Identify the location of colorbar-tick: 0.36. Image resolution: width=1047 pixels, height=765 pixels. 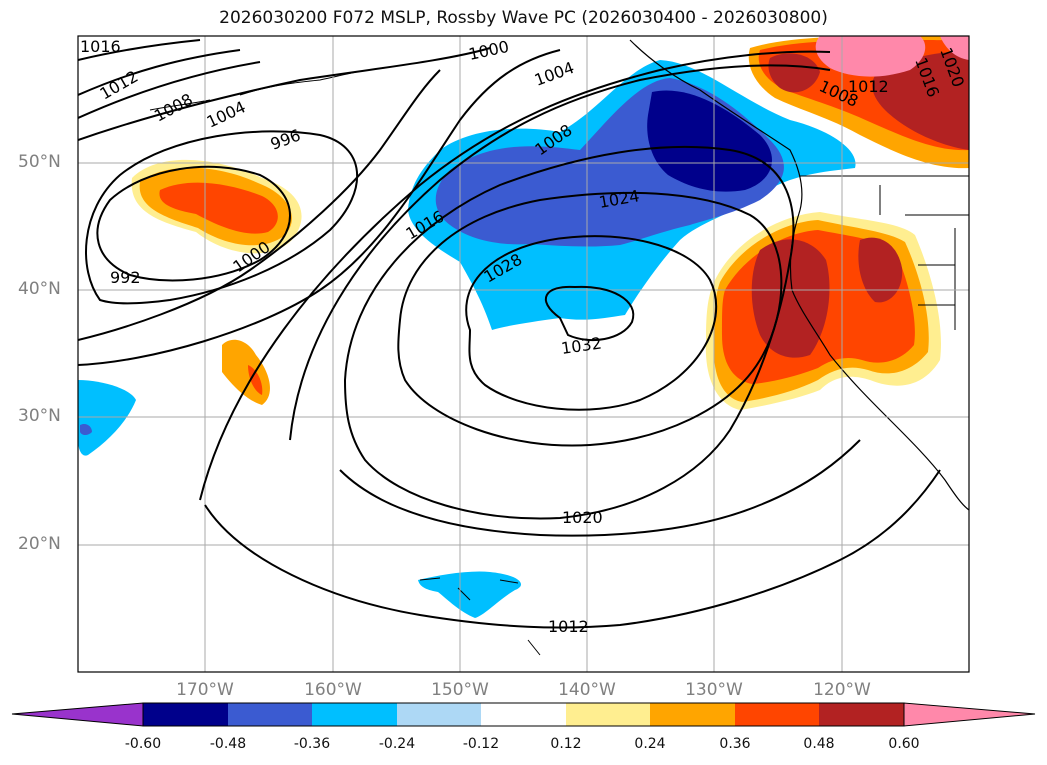
(735, 744).